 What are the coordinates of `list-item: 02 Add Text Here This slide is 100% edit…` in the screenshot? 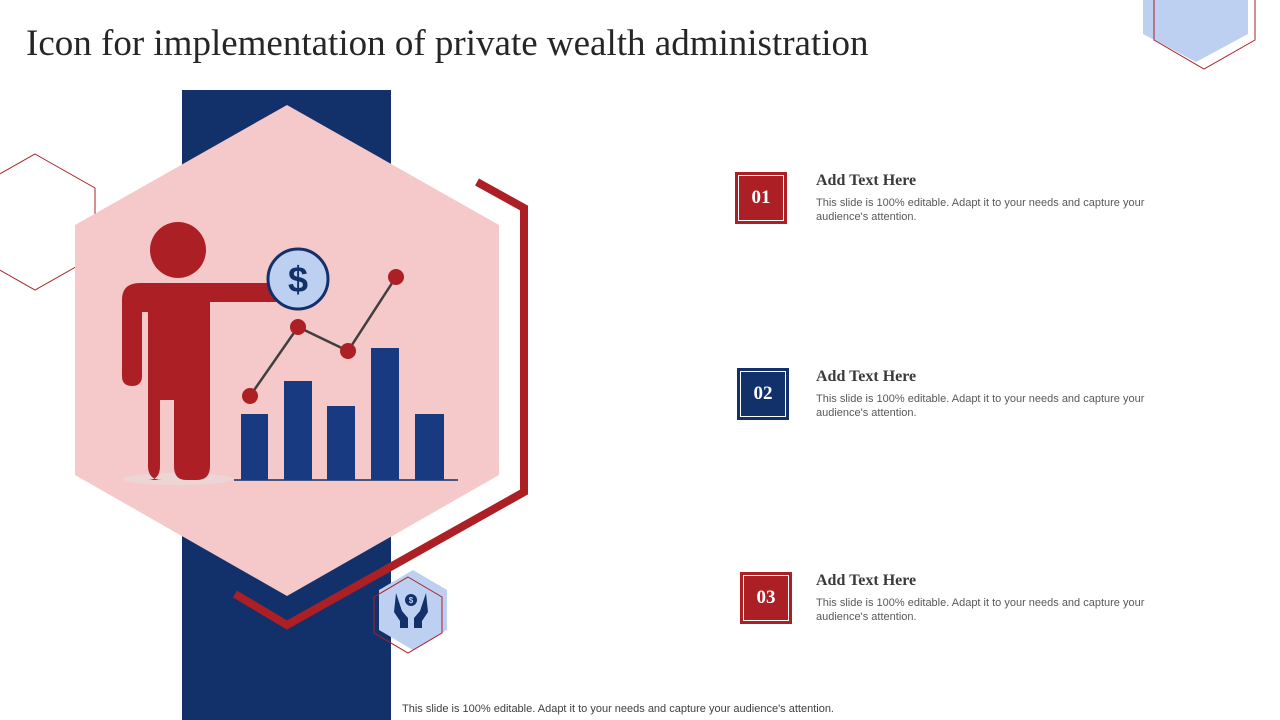 It's located at (965, 398).